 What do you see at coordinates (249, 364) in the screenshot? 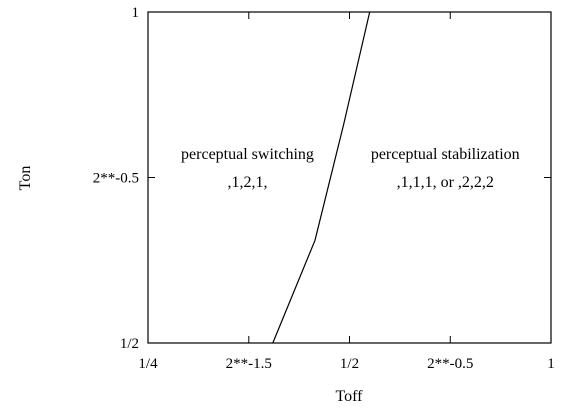
I see `x-tick-label: 2**-1.5` at bounding box center [249, 364].